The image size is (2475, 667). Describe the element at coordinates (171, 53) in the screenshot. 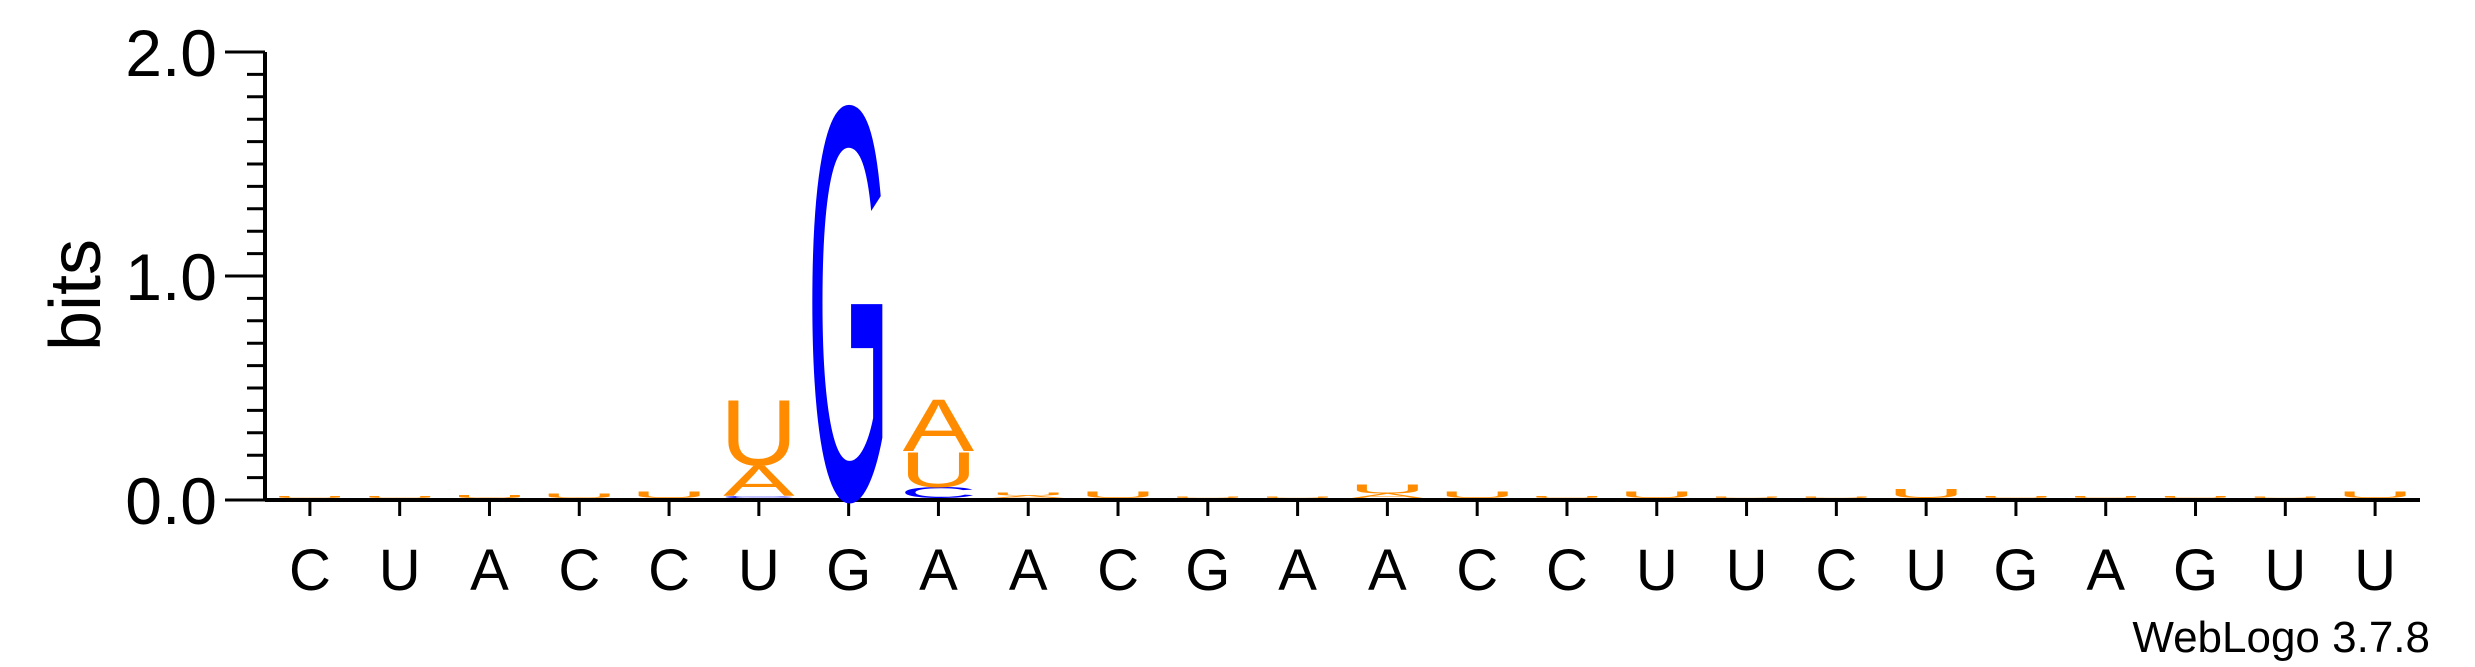

I see `y-tick-label: 2.0` at that location.